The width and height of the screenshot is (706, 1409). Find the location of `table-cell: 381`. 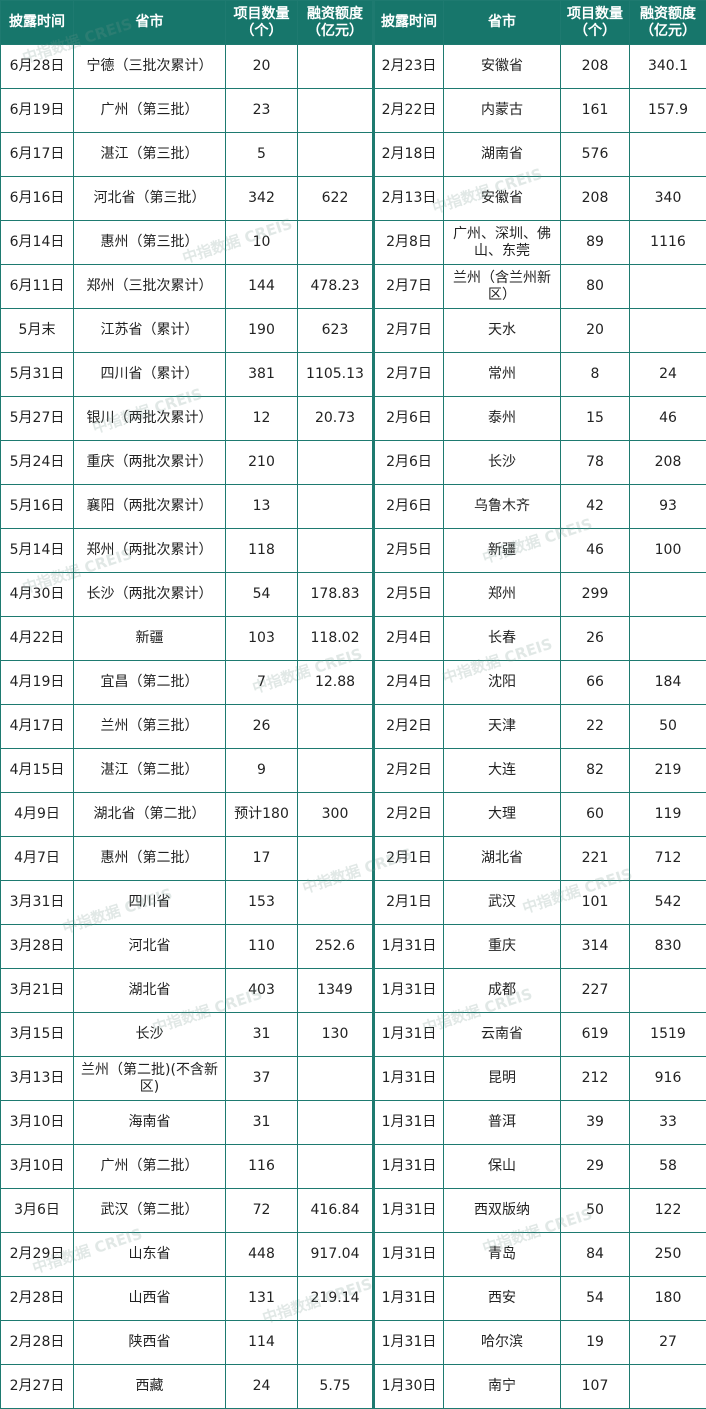

table-cell: 381 is located at coordinates (261, 374).